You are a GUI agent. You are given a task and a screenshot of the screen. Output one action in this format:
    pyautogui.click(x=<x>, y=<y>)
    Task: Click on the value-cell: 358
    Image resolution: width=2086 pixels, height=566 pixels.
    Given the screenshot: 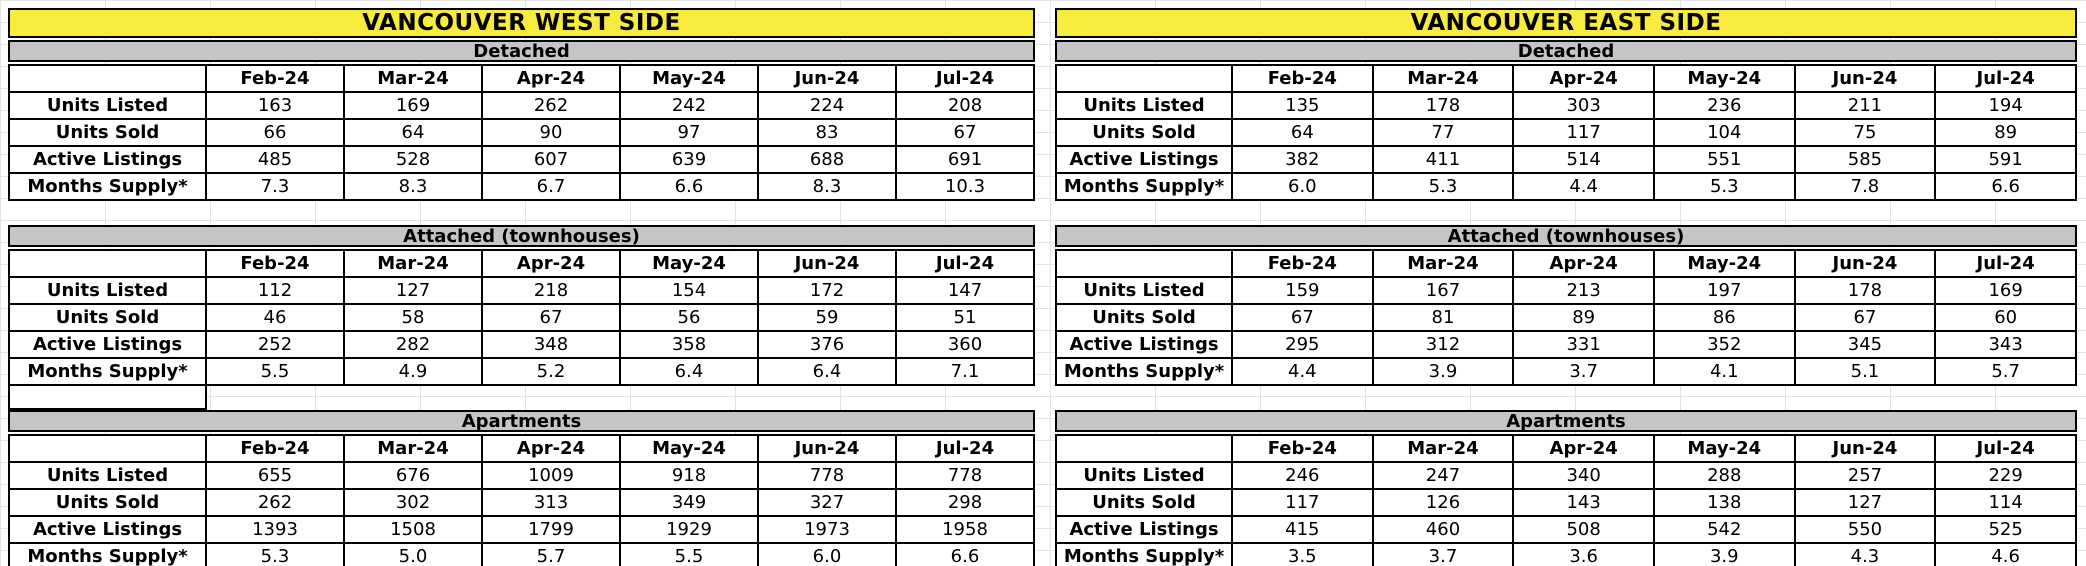 What is the action you would take?
    pyautogui.click(x=689, y=344)
    